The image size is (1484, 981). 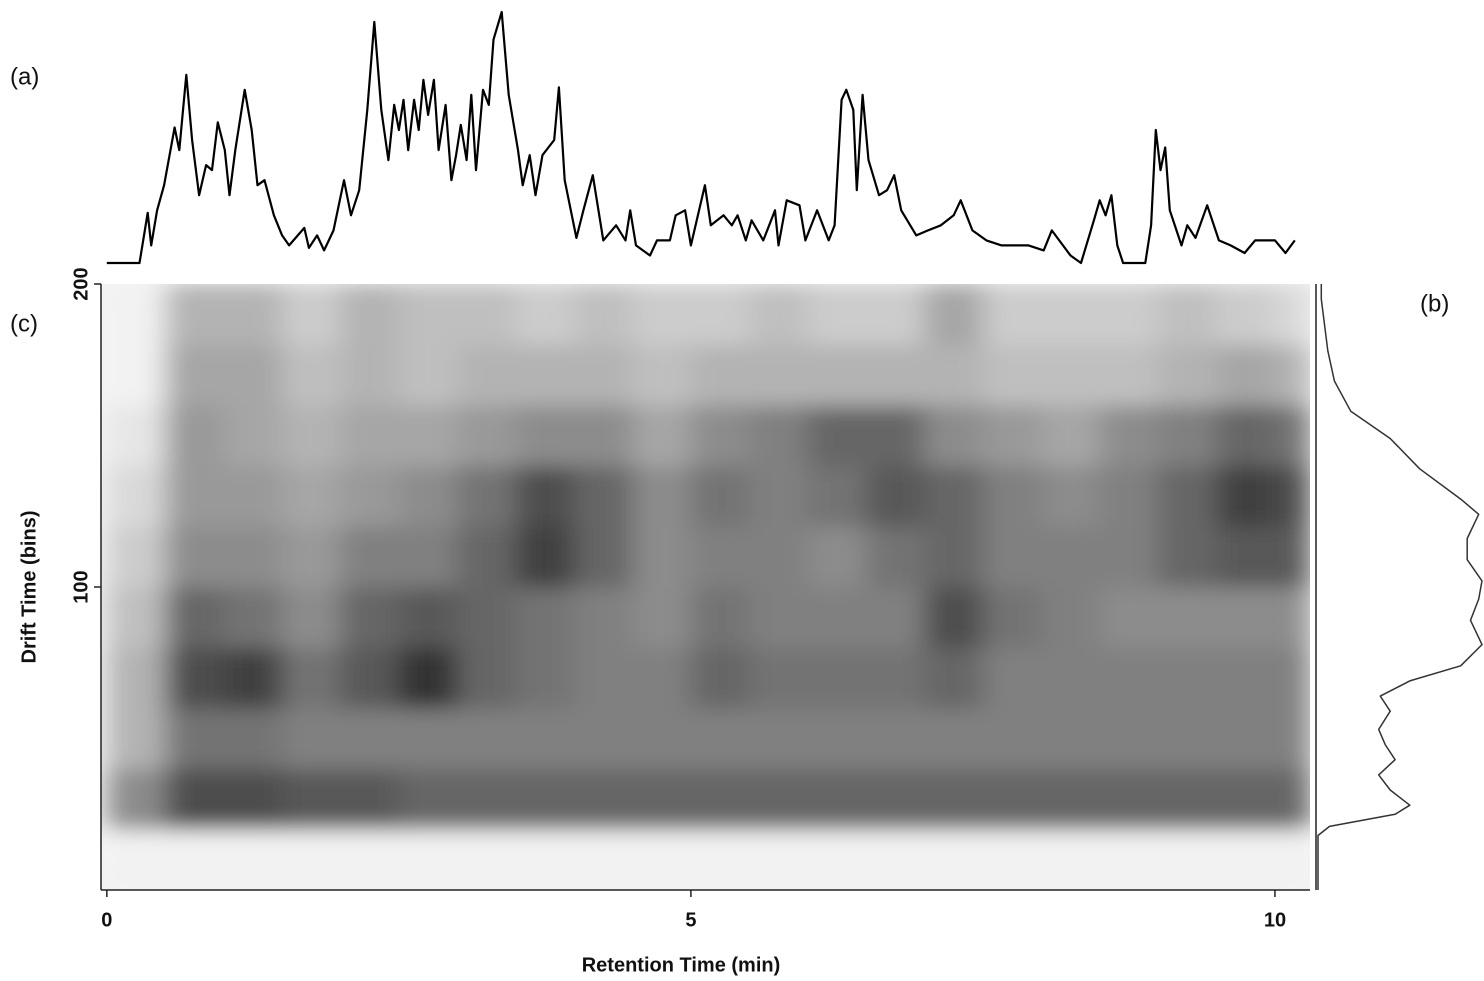 What do you see at coordinates (690, 920) in the screenshot?
I see `x-tick-label: 5` at bounding box center [690, 920].